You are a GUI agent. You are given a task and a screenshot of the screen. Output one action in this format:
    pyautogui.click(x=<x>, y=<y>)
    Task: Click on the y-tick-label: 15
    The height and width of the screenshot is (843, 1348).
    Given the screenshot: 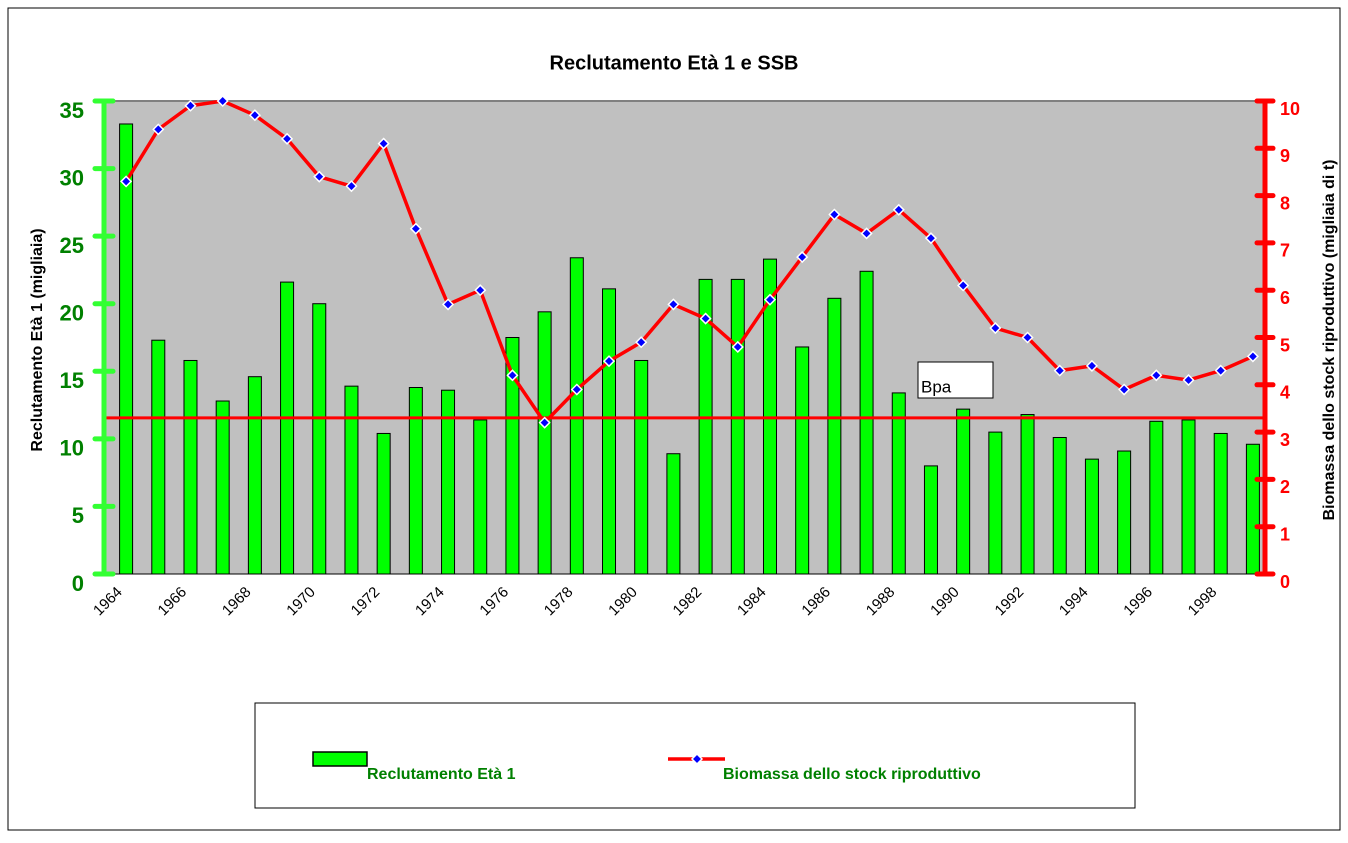 What is the action you would take?
    pyautogui.click(x=72, y=380)
    